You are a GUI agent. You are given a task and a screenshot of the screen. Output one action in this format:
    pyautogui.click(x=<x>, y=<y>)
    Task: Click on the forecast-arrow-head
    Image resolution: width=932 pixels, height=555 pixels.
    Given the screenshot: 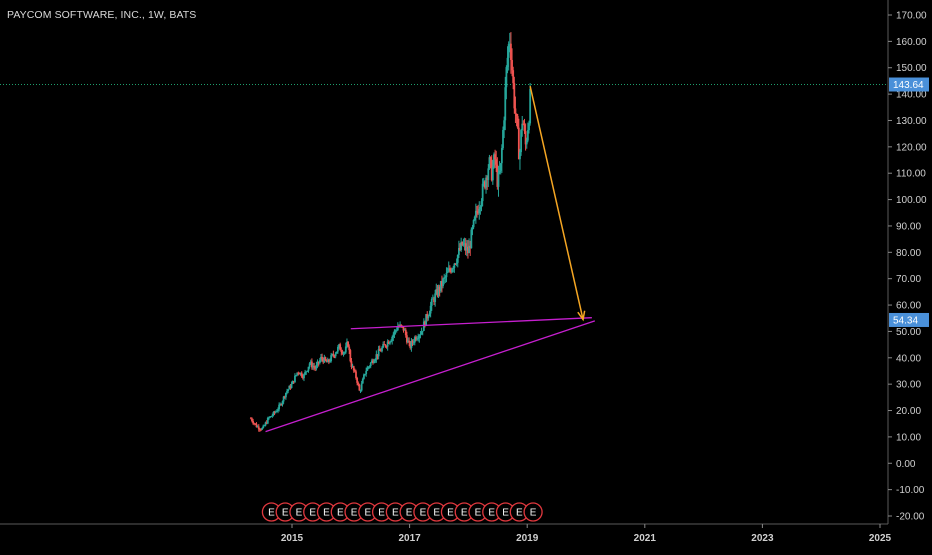 What is the action you would take?
    pyautogui.click(x=581, y=316)
    